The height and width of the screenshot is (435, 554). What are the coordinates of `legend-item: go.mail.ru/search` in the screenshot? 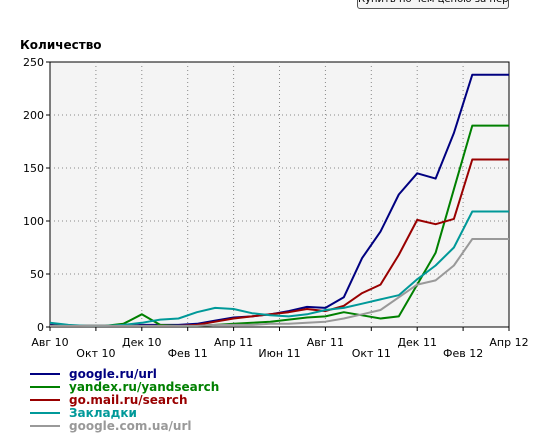 It's located at (124, 399).